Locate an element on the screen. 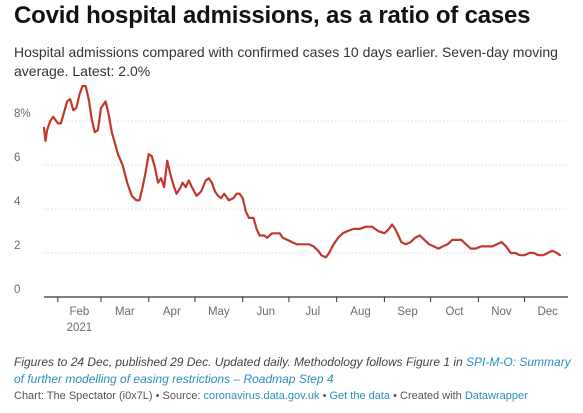 The width and height of the screenshot is (583, 413). x-tick-label: Feb is located at coordinates (80, 312).